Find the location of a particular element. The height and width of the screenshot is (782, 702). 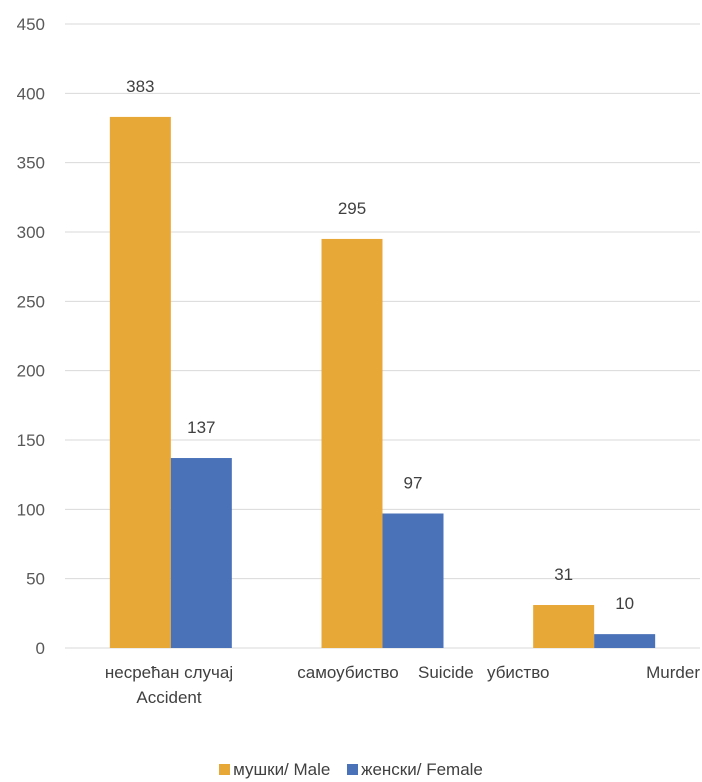

y-tick-label: 100 is located at coordinates (31, 509).